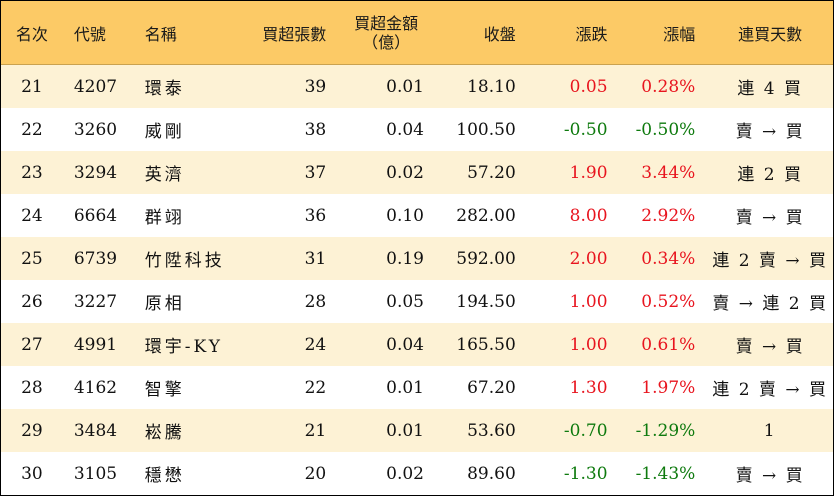 The image size is (834, 496). What do you see at coordinates (32, 344) in the screenshot?
I see `cell-rank: 27` at bounding box center [32, 344].